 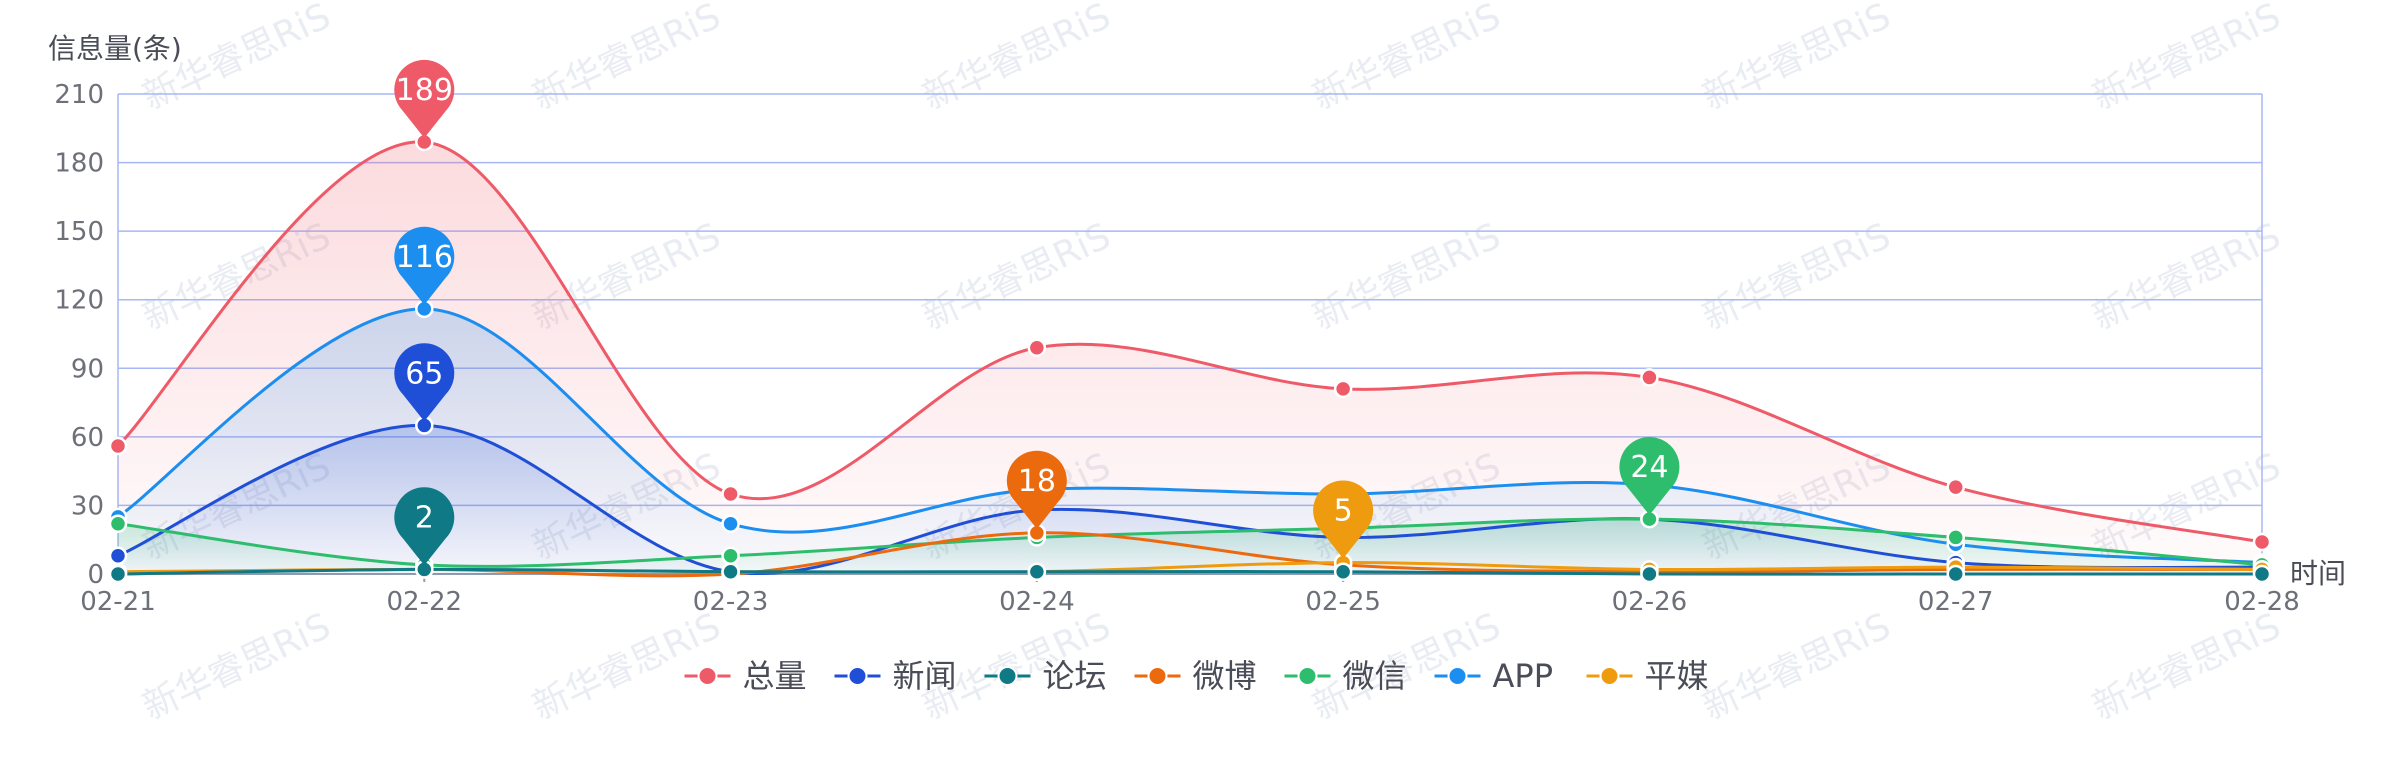 I want to click on legend-item-0: 总量, so click(x=745, y=676).